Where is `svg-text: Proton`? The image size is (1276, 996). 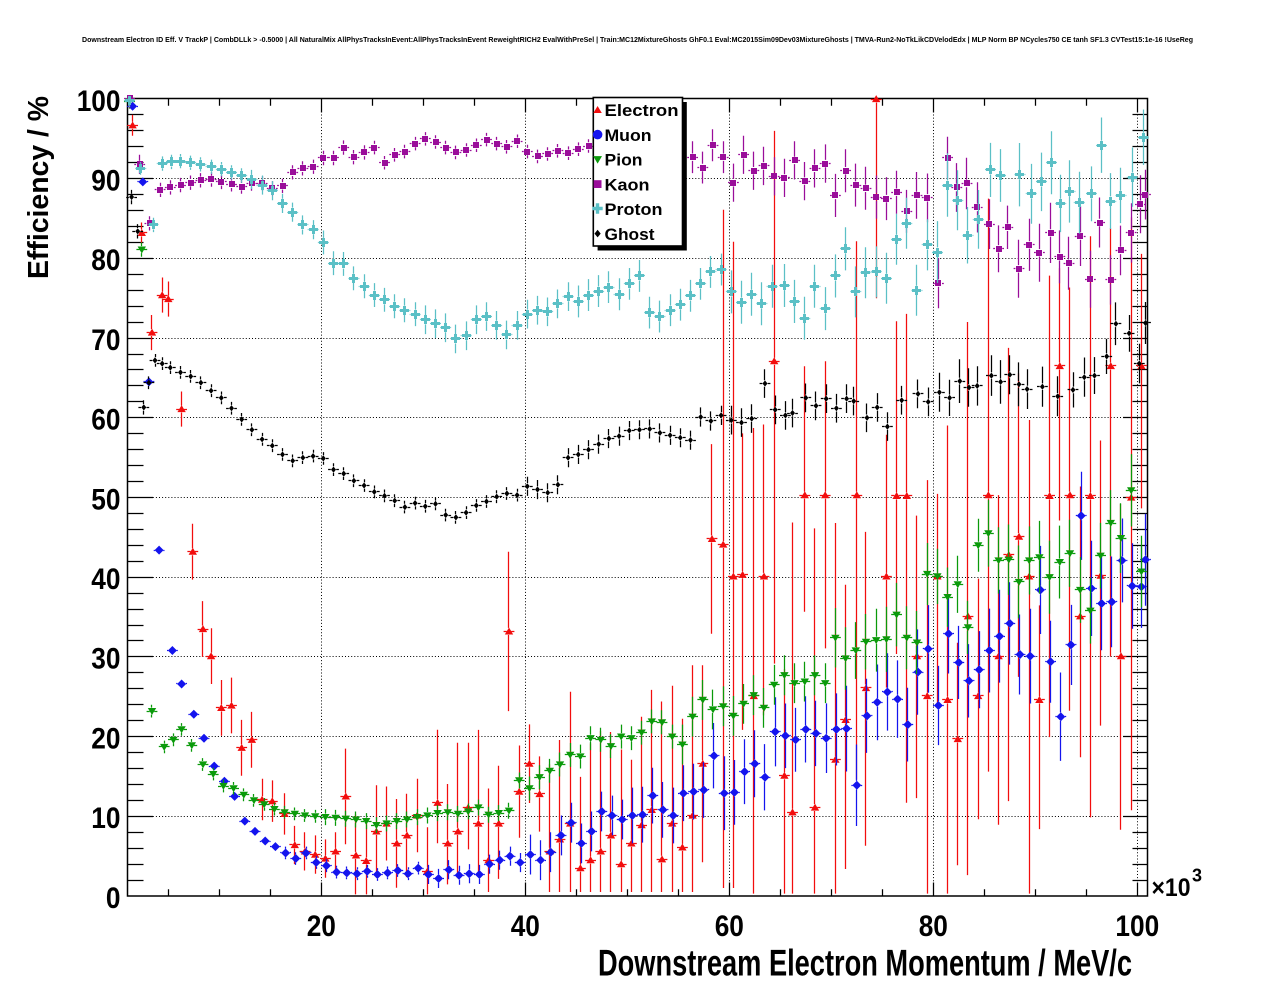 svg-text: Proton is located at coordinates (634, 209).